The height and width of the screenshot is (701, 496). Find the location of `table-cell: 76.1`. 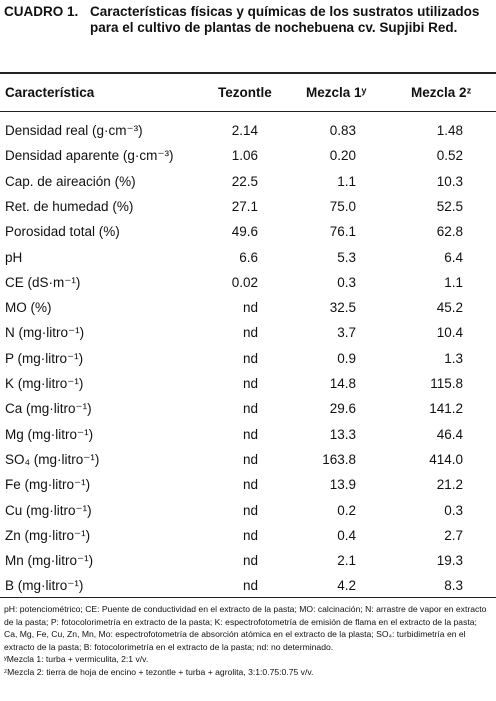

table-cell: 76.1 is located at coordinates (342, 232).